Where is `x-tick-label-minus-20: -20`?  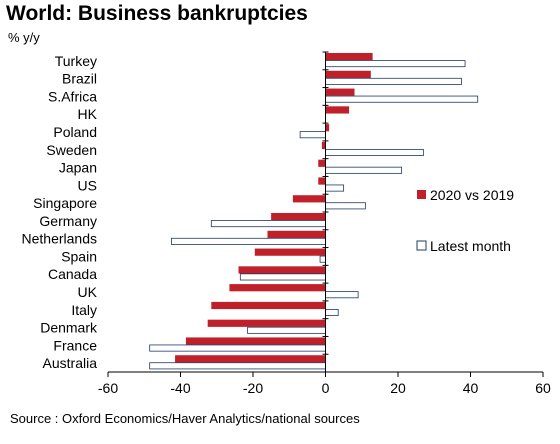
x-tick-label-minus-20: -20 is located at coordinates (253, 388).